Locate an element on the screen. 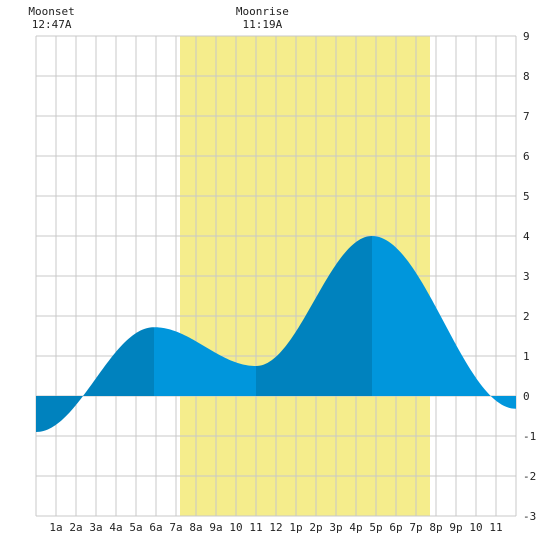  moonset-label: Moonset is located at coordinates (51, 11).